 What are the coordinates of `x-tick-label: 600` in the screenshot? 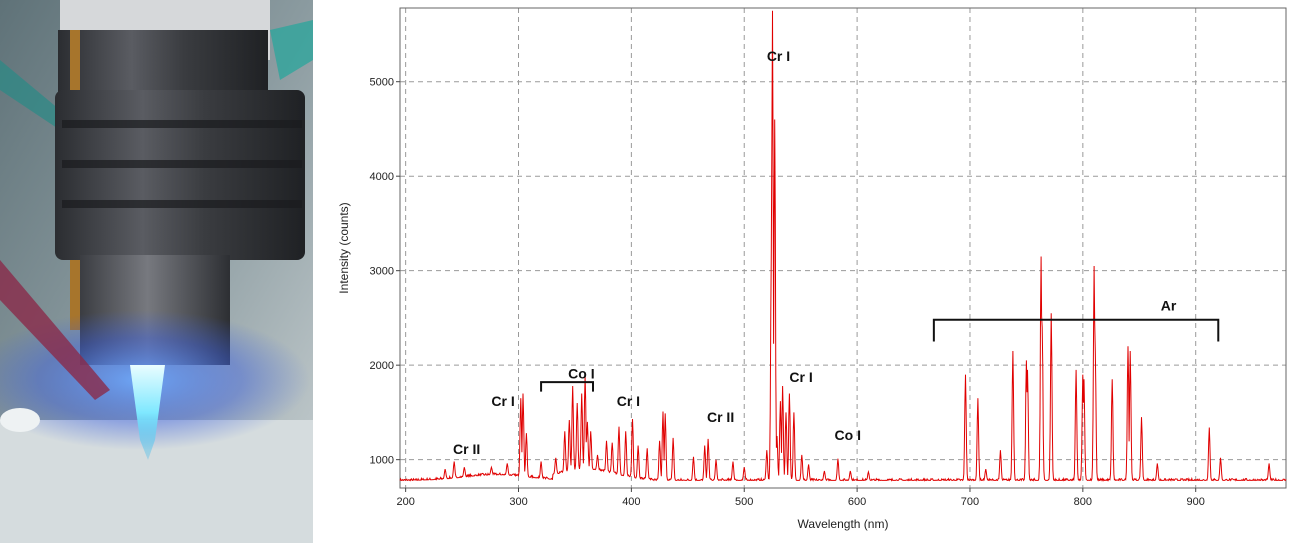 It's located at (857, 502).